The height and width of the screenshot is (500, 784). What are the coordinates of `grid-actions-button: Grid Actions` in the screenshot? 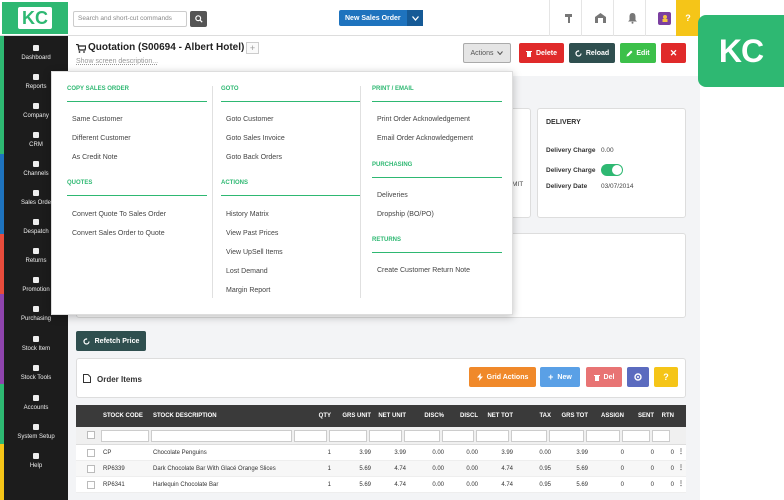 It's located at (502, 377).